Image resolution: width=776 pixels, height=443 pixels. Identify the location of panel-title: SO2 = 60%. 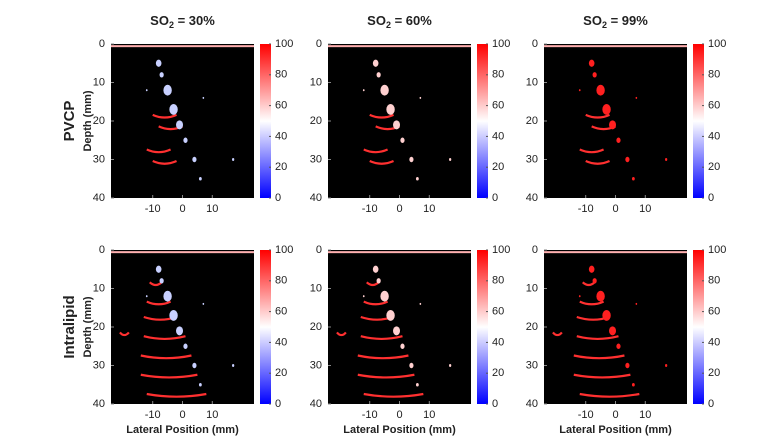
(399, 21).